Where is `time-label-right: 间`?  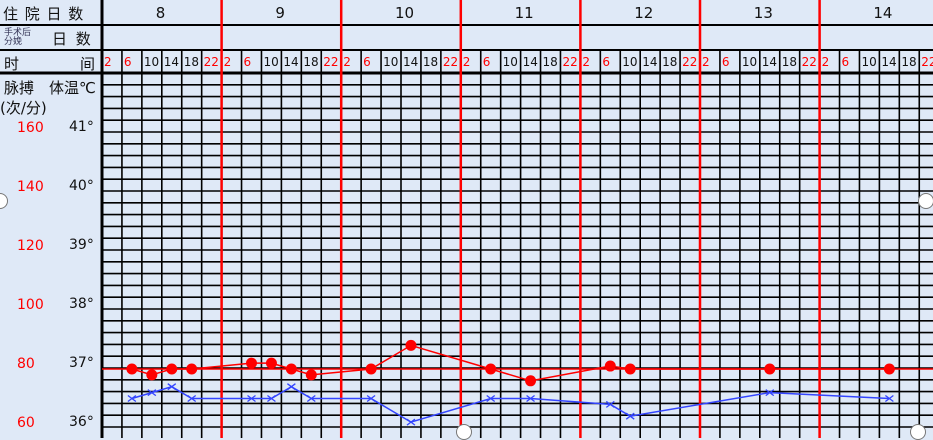
time-label-right: 间 is located at coordinates (88, 64).